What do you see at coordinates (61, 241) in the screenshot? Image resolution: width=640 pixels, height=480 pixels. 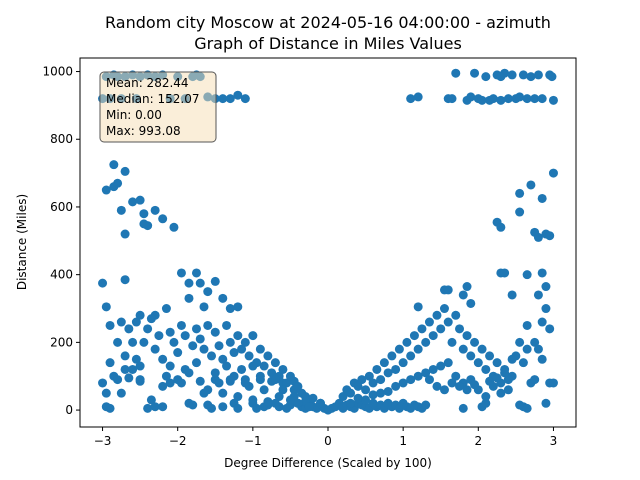 I see `y-axis-ticks: 0 200 400 600 800 1000` at bounding box center [61, 241].